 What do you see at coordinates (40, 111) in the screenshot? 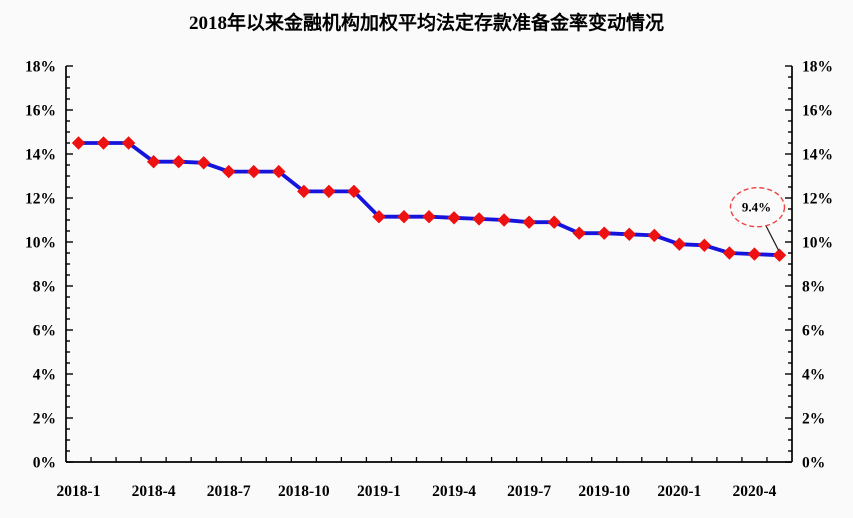
I see `y-tick-label-left-16: 16%` at bounding box center [40, 111].